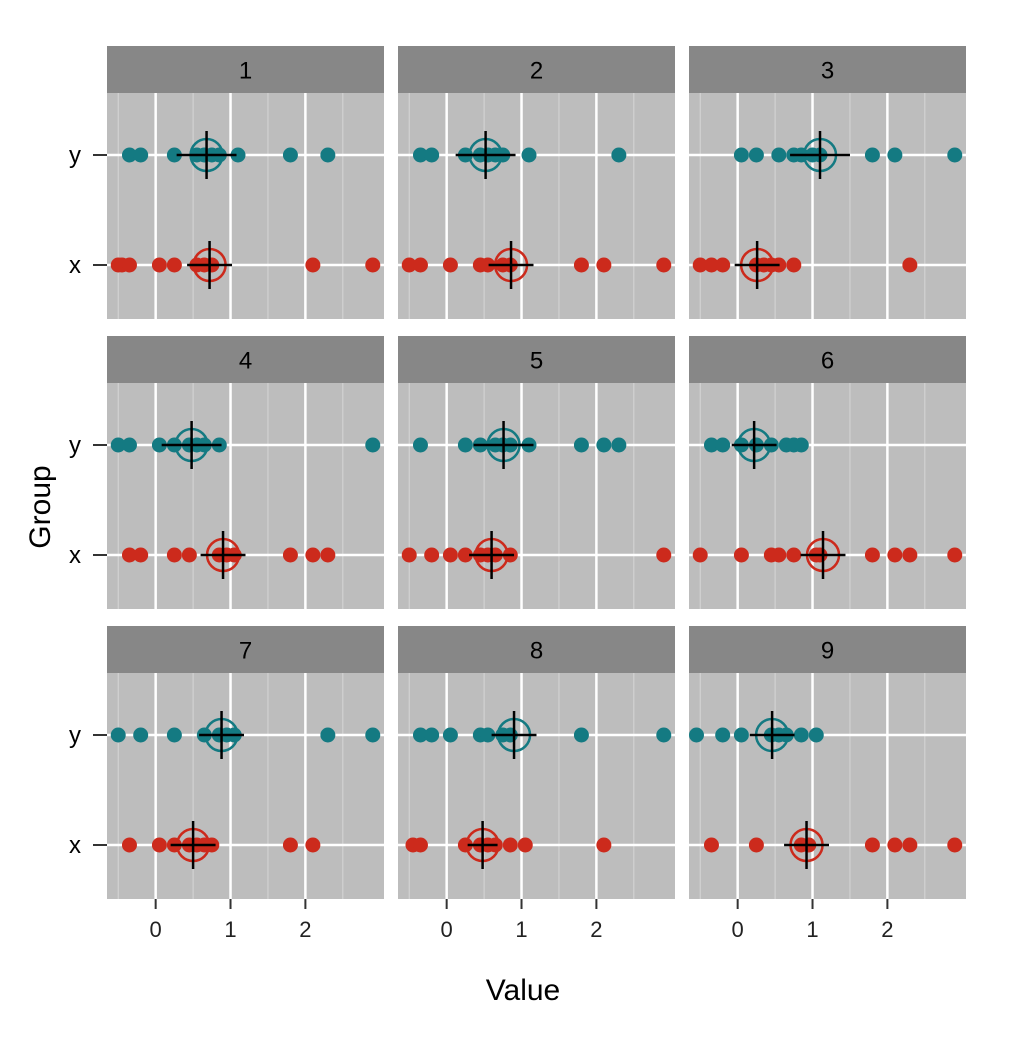  I want to click on facet-strip-label: 7, so click(245, 651).